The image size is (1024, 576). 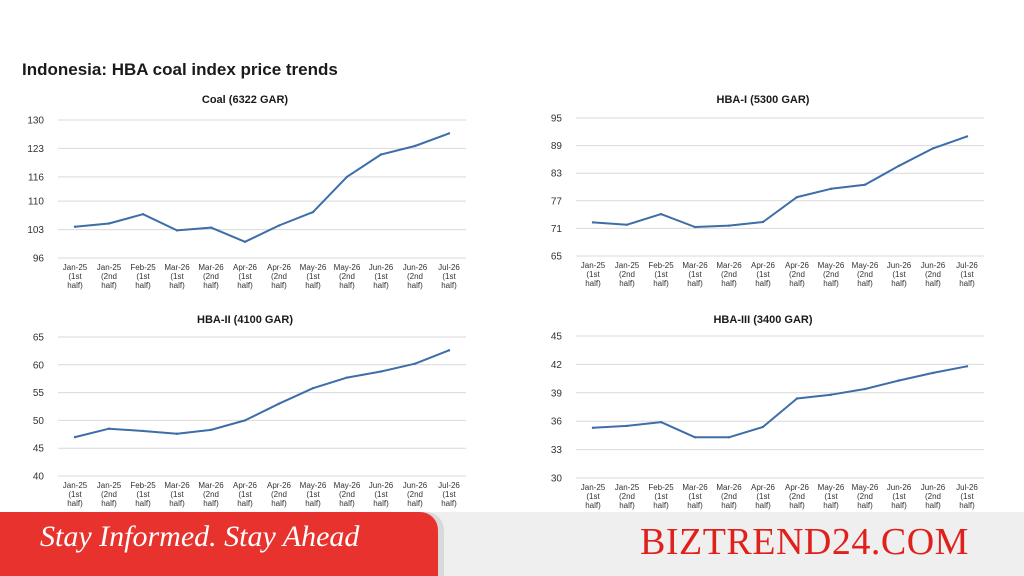 What do you see at coordinates (557, 393) in the screenshot?
I see `y-tick-label: 39` at bounding box center [557, 393].